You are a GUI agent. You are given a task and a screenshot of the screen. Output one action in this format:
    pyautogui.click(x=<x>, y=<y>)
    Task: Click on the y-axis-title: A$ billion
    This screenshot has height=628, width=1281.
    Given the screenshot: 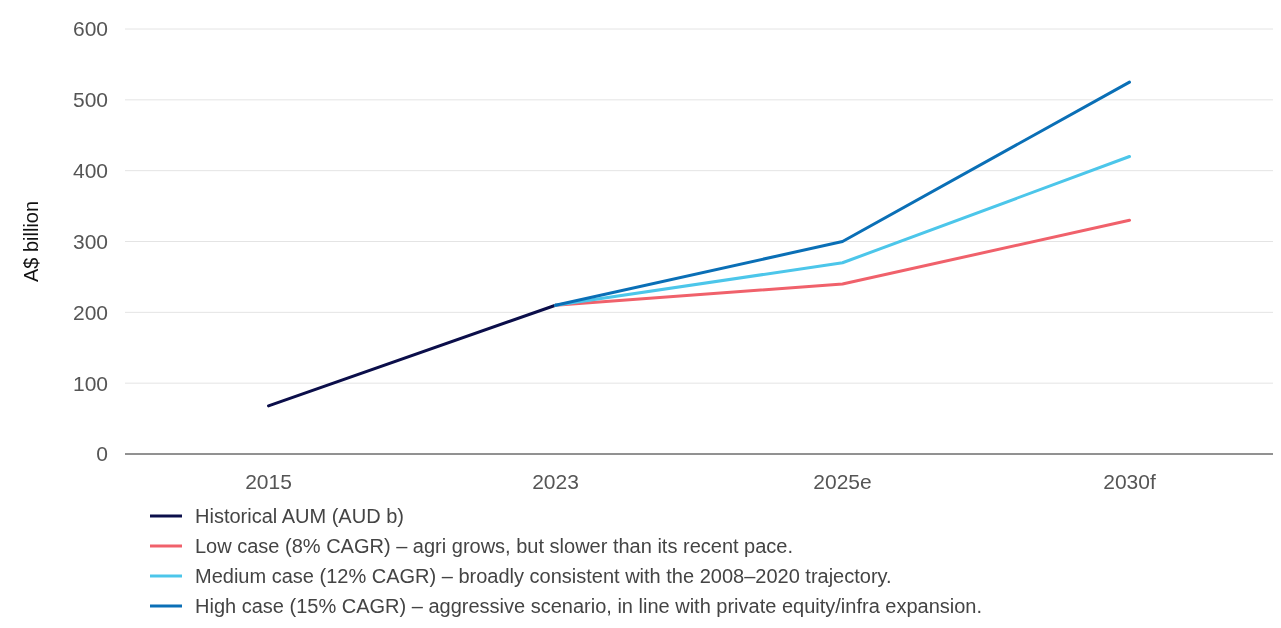 What is the action you would take?
    pyautogui.click(x=31, y=241)
    